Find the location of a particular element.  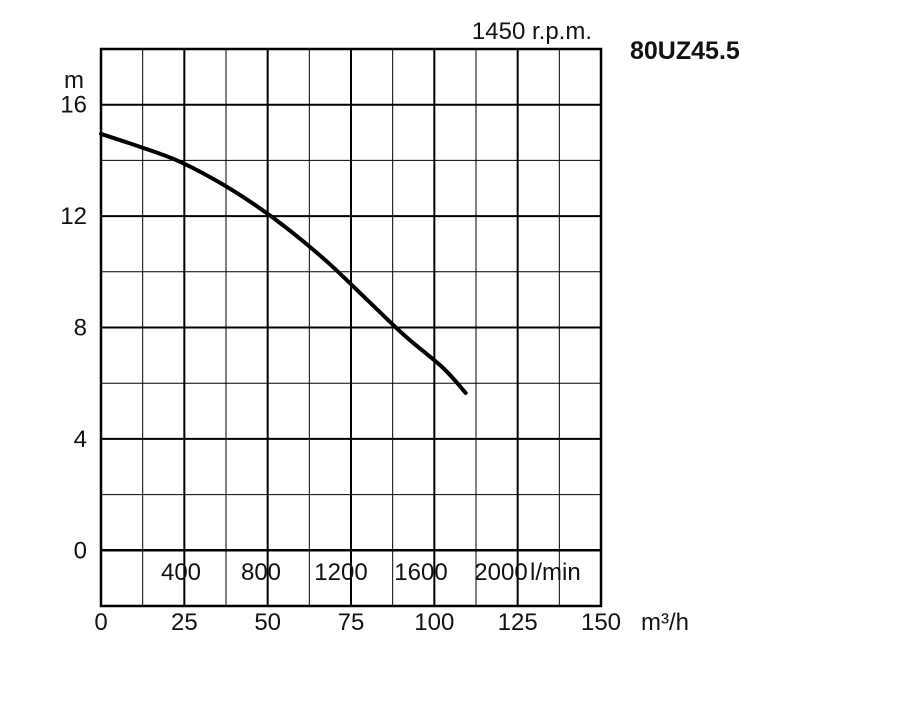

x-tick-label: 150 is located at coordinates (601, 622).